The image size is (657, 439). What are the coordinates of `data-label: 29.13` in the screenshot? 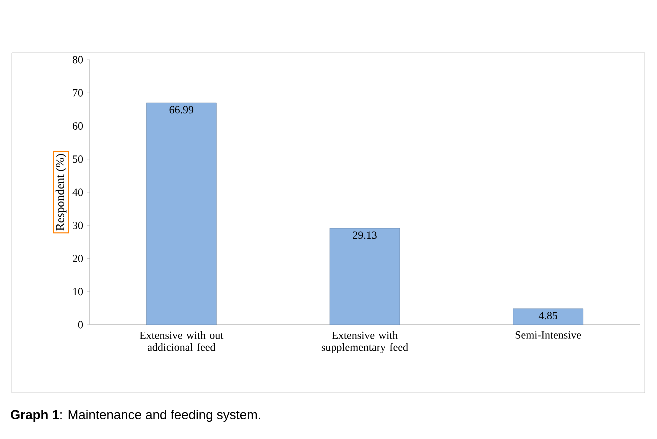 It's located at (365, 236).